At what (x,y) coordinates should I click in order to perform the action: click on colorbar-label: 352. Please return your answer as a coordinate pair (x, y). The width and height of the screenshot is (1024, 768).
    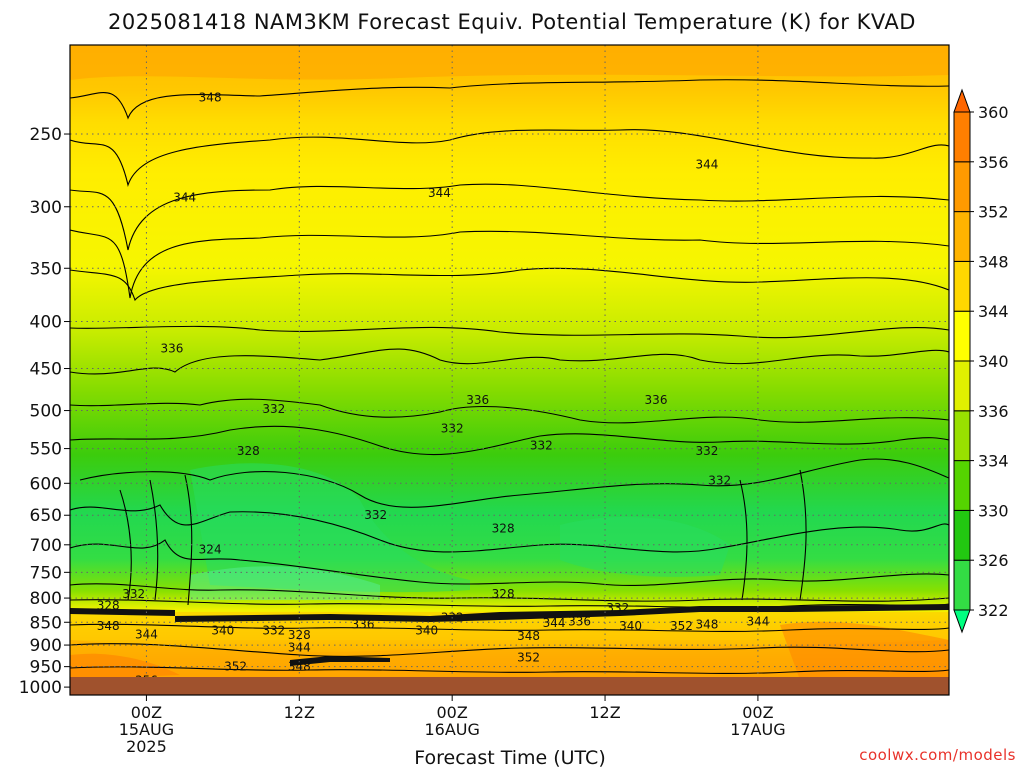
    Looking at the image, I should click on (993, 212).